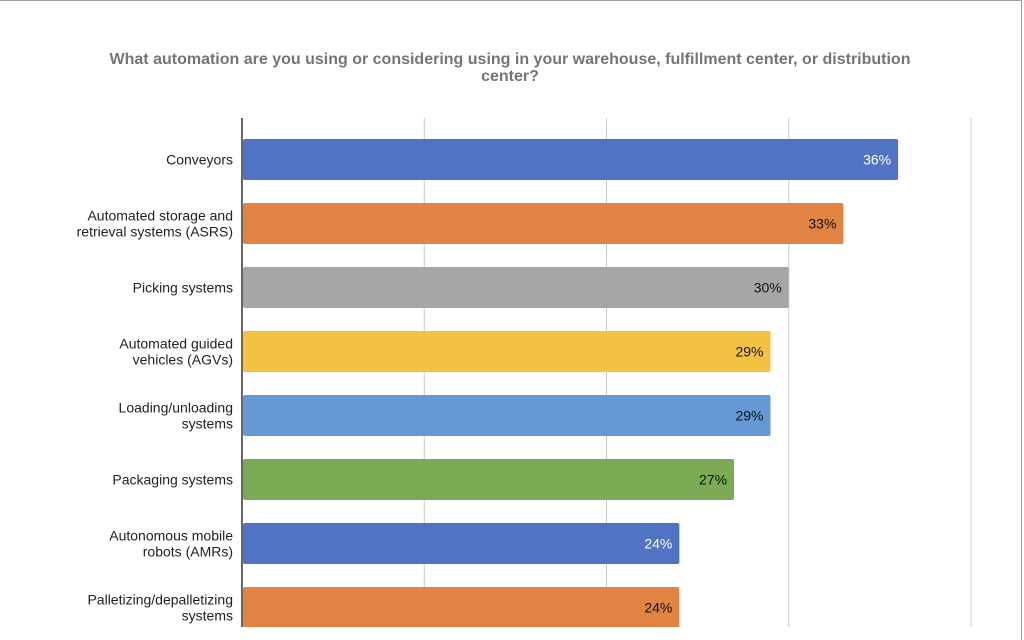  Describe the element at coordinates (172, 480) in the screenshot. I see `category-label: Packaging systems` at that location.